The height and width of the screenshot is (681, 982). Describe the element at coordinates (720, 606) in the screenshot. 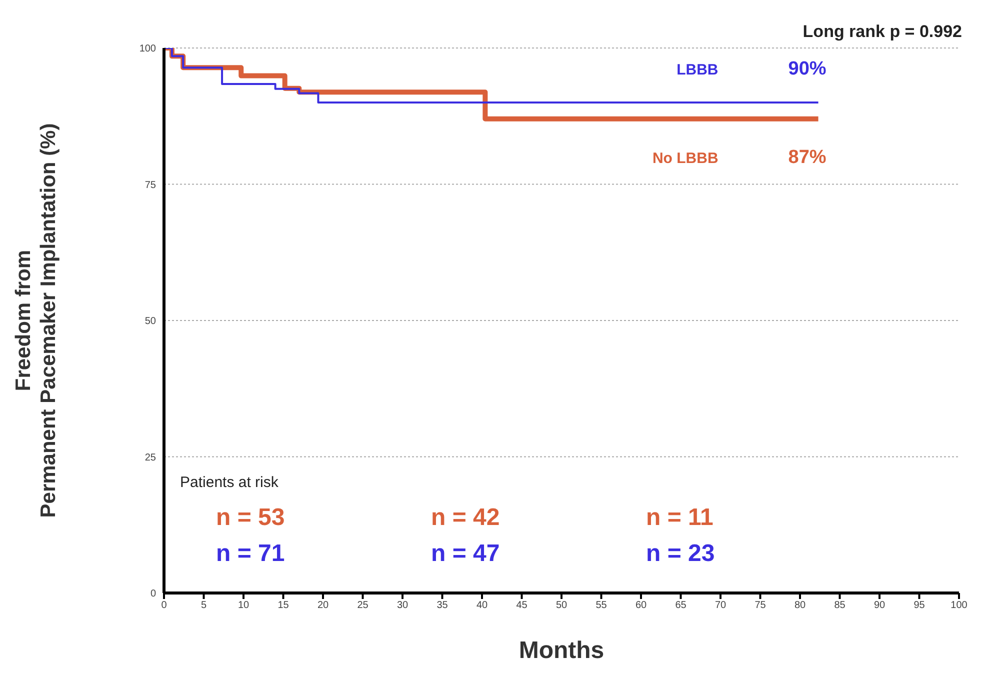

I see `x-tick-label: 70` at that location.